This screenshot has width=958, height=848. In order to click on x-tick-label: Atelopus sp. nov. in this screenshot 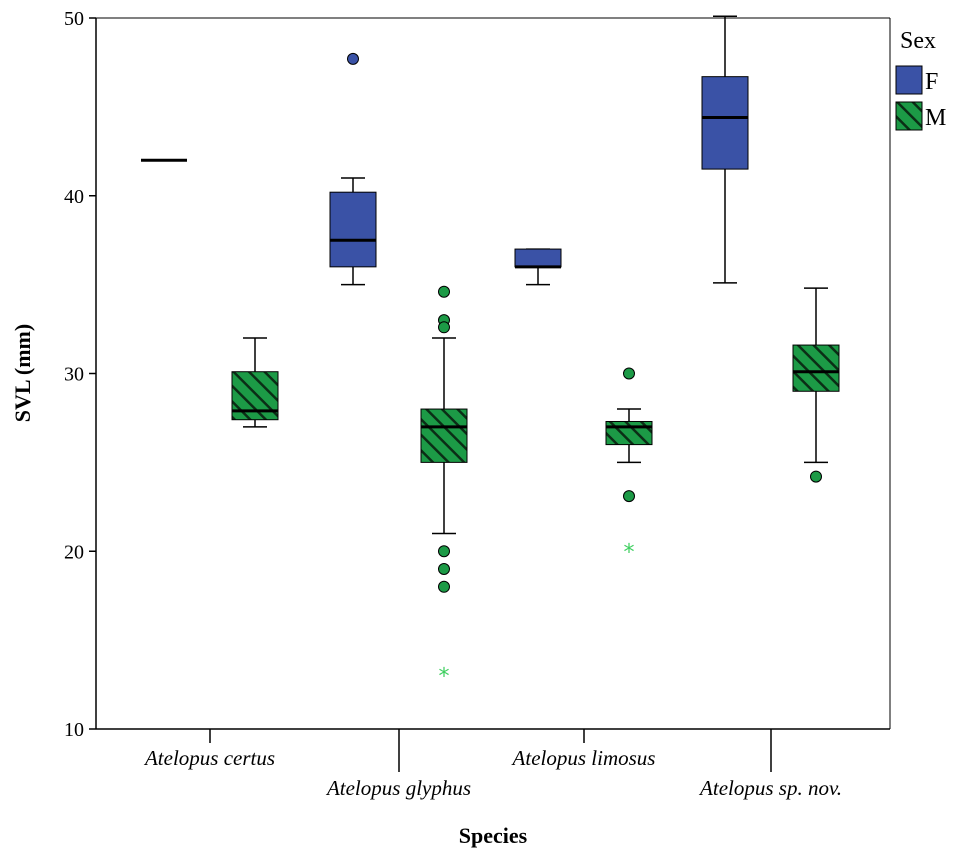, I will do `click(770, 788)`.